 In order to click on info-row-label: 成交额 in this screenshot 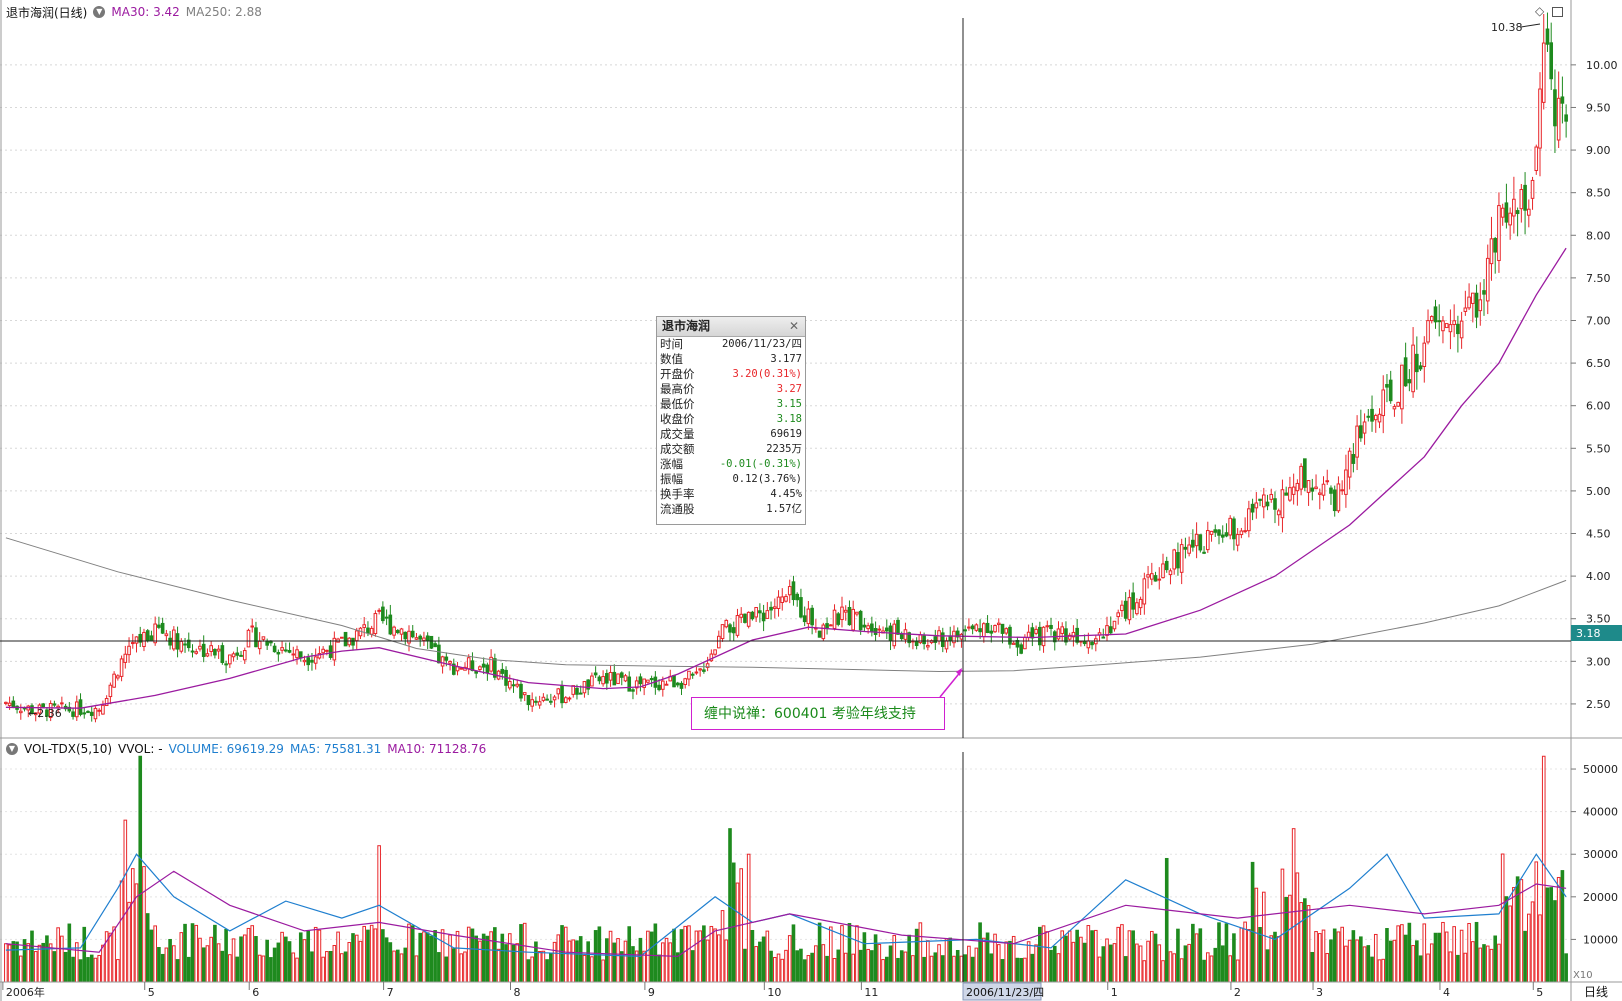, I will do `click(677, 449)`.